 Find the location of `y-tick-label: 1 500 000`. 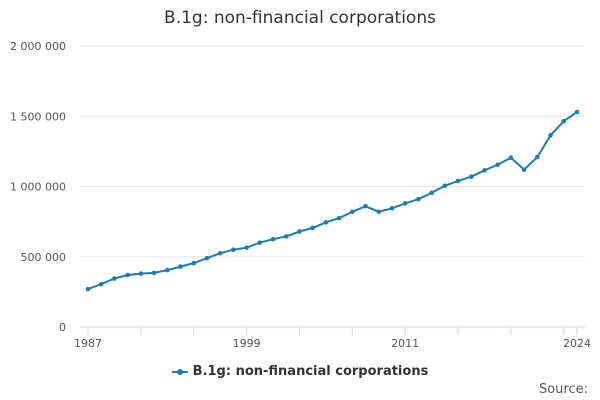

y-tick-label: 1 500 000 is located at coordinates (38, 116).